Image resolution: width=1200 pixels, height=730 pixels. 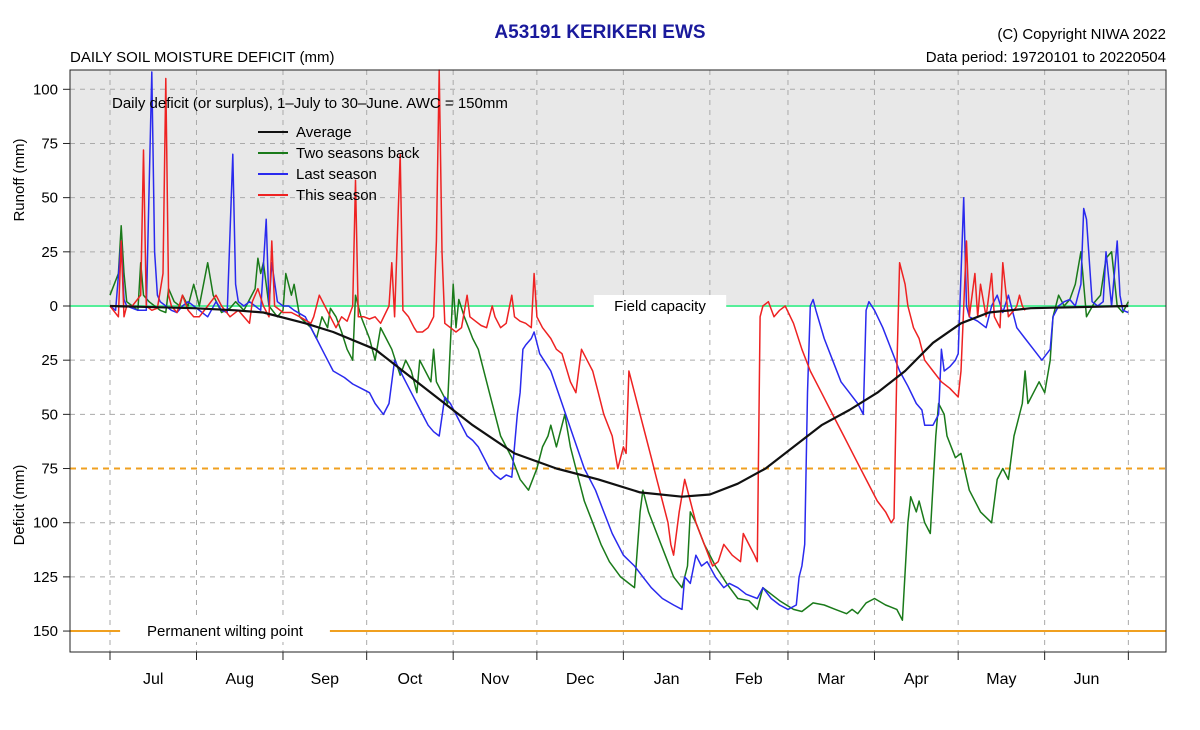 I want to click on field-capacity-label-bg, so click(x=660, y=306).